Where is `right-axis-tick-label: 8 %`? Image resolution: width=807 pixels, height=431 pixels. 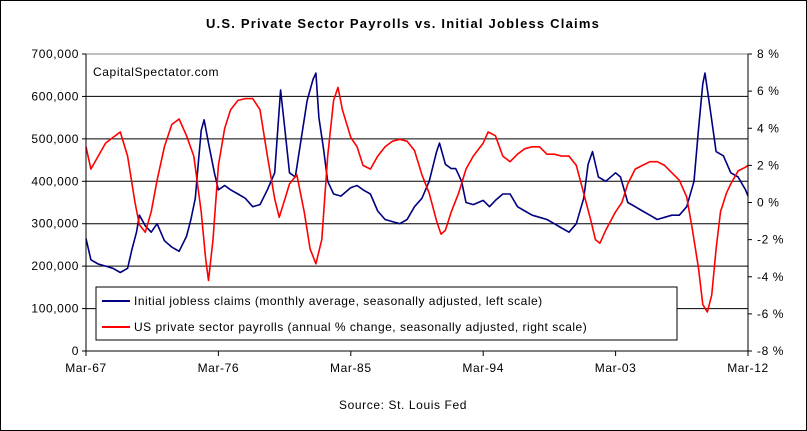 right-axis-tick-label: 8 % is located at coordinates (768, 54).